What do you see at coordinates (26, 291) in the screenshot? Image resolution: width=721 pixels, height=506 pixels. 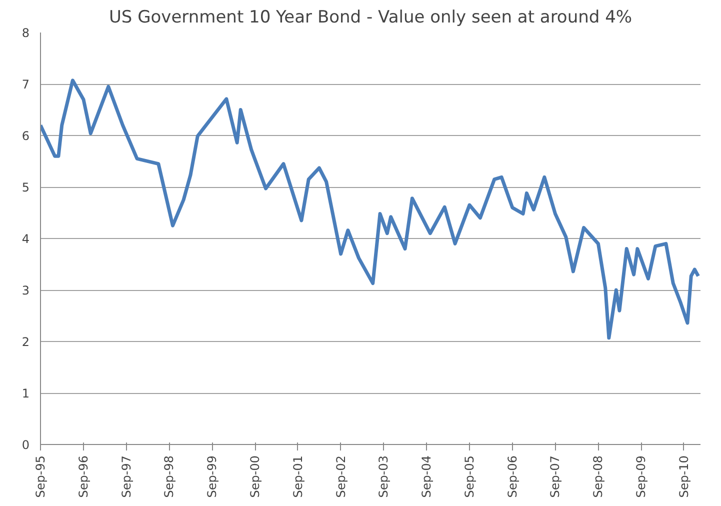 I see `y-tick-label: 3` at bounding box center [26, 291].